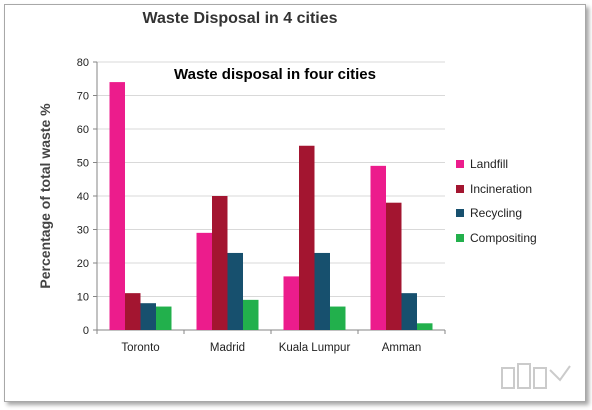  What do you see at coordinates (338, 318) in the screenshot?
I see `bar-compositing-kuala-lumpur` at bounding box center [338, 318].